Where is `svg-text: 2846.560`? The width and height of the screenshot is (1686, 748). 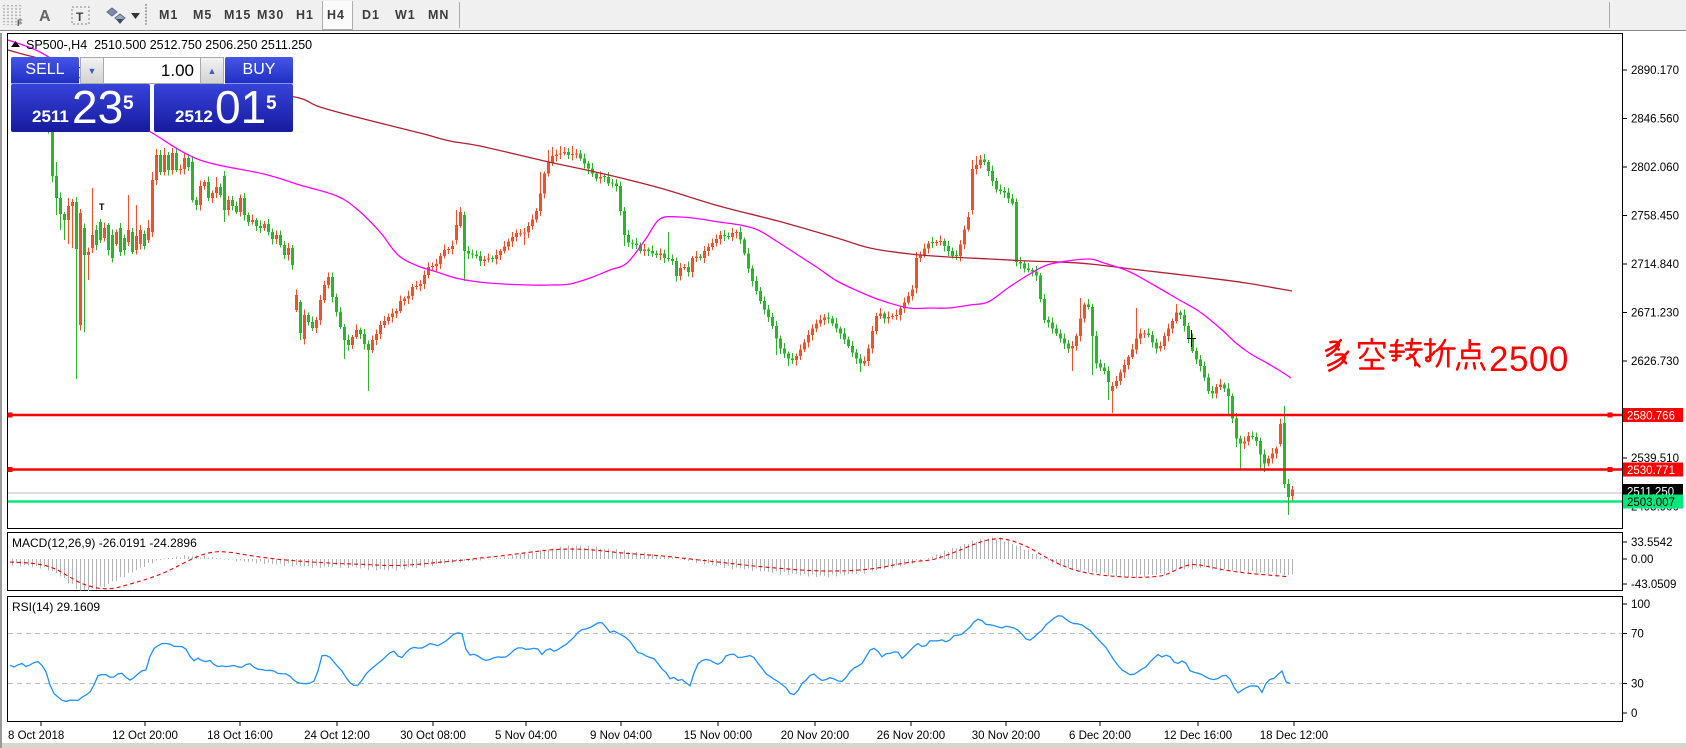
svg-text: 2846.560 is located at coordinates (1655, 120).